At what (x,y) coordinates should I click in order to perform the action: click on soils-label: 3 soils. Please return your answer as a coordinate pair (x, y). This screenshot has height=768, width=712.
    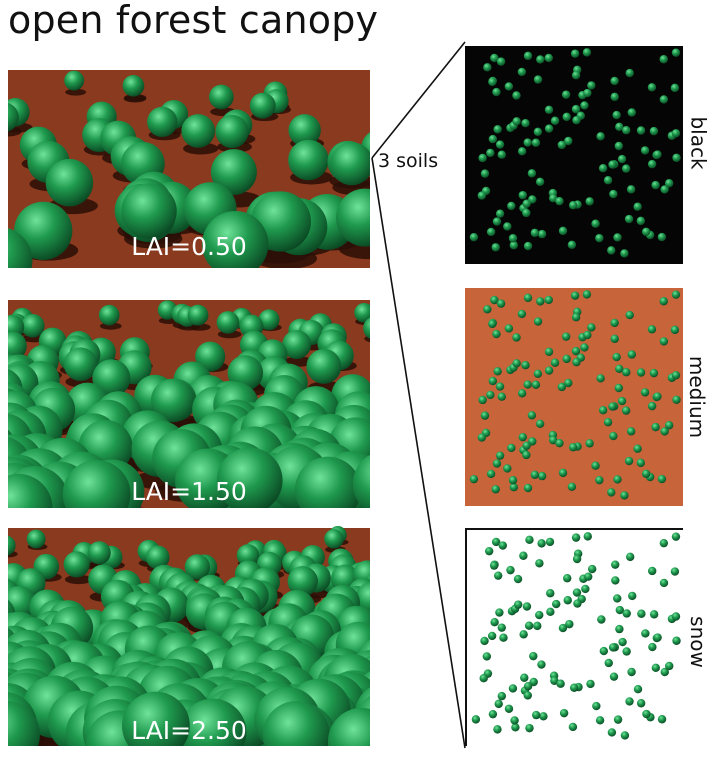
    Looking at the image, I should click on (408, 161).